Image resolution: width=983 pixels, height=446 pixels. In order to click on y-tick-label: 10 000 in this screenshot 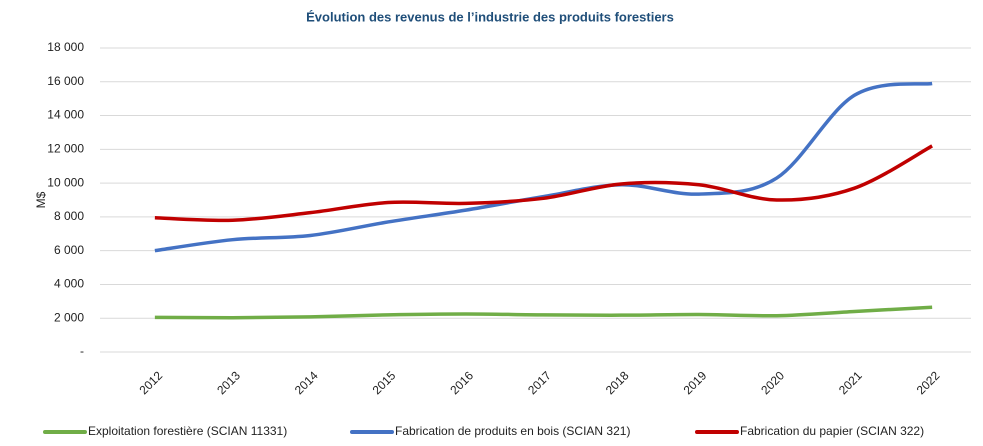, I will do `click(65, 182)`.